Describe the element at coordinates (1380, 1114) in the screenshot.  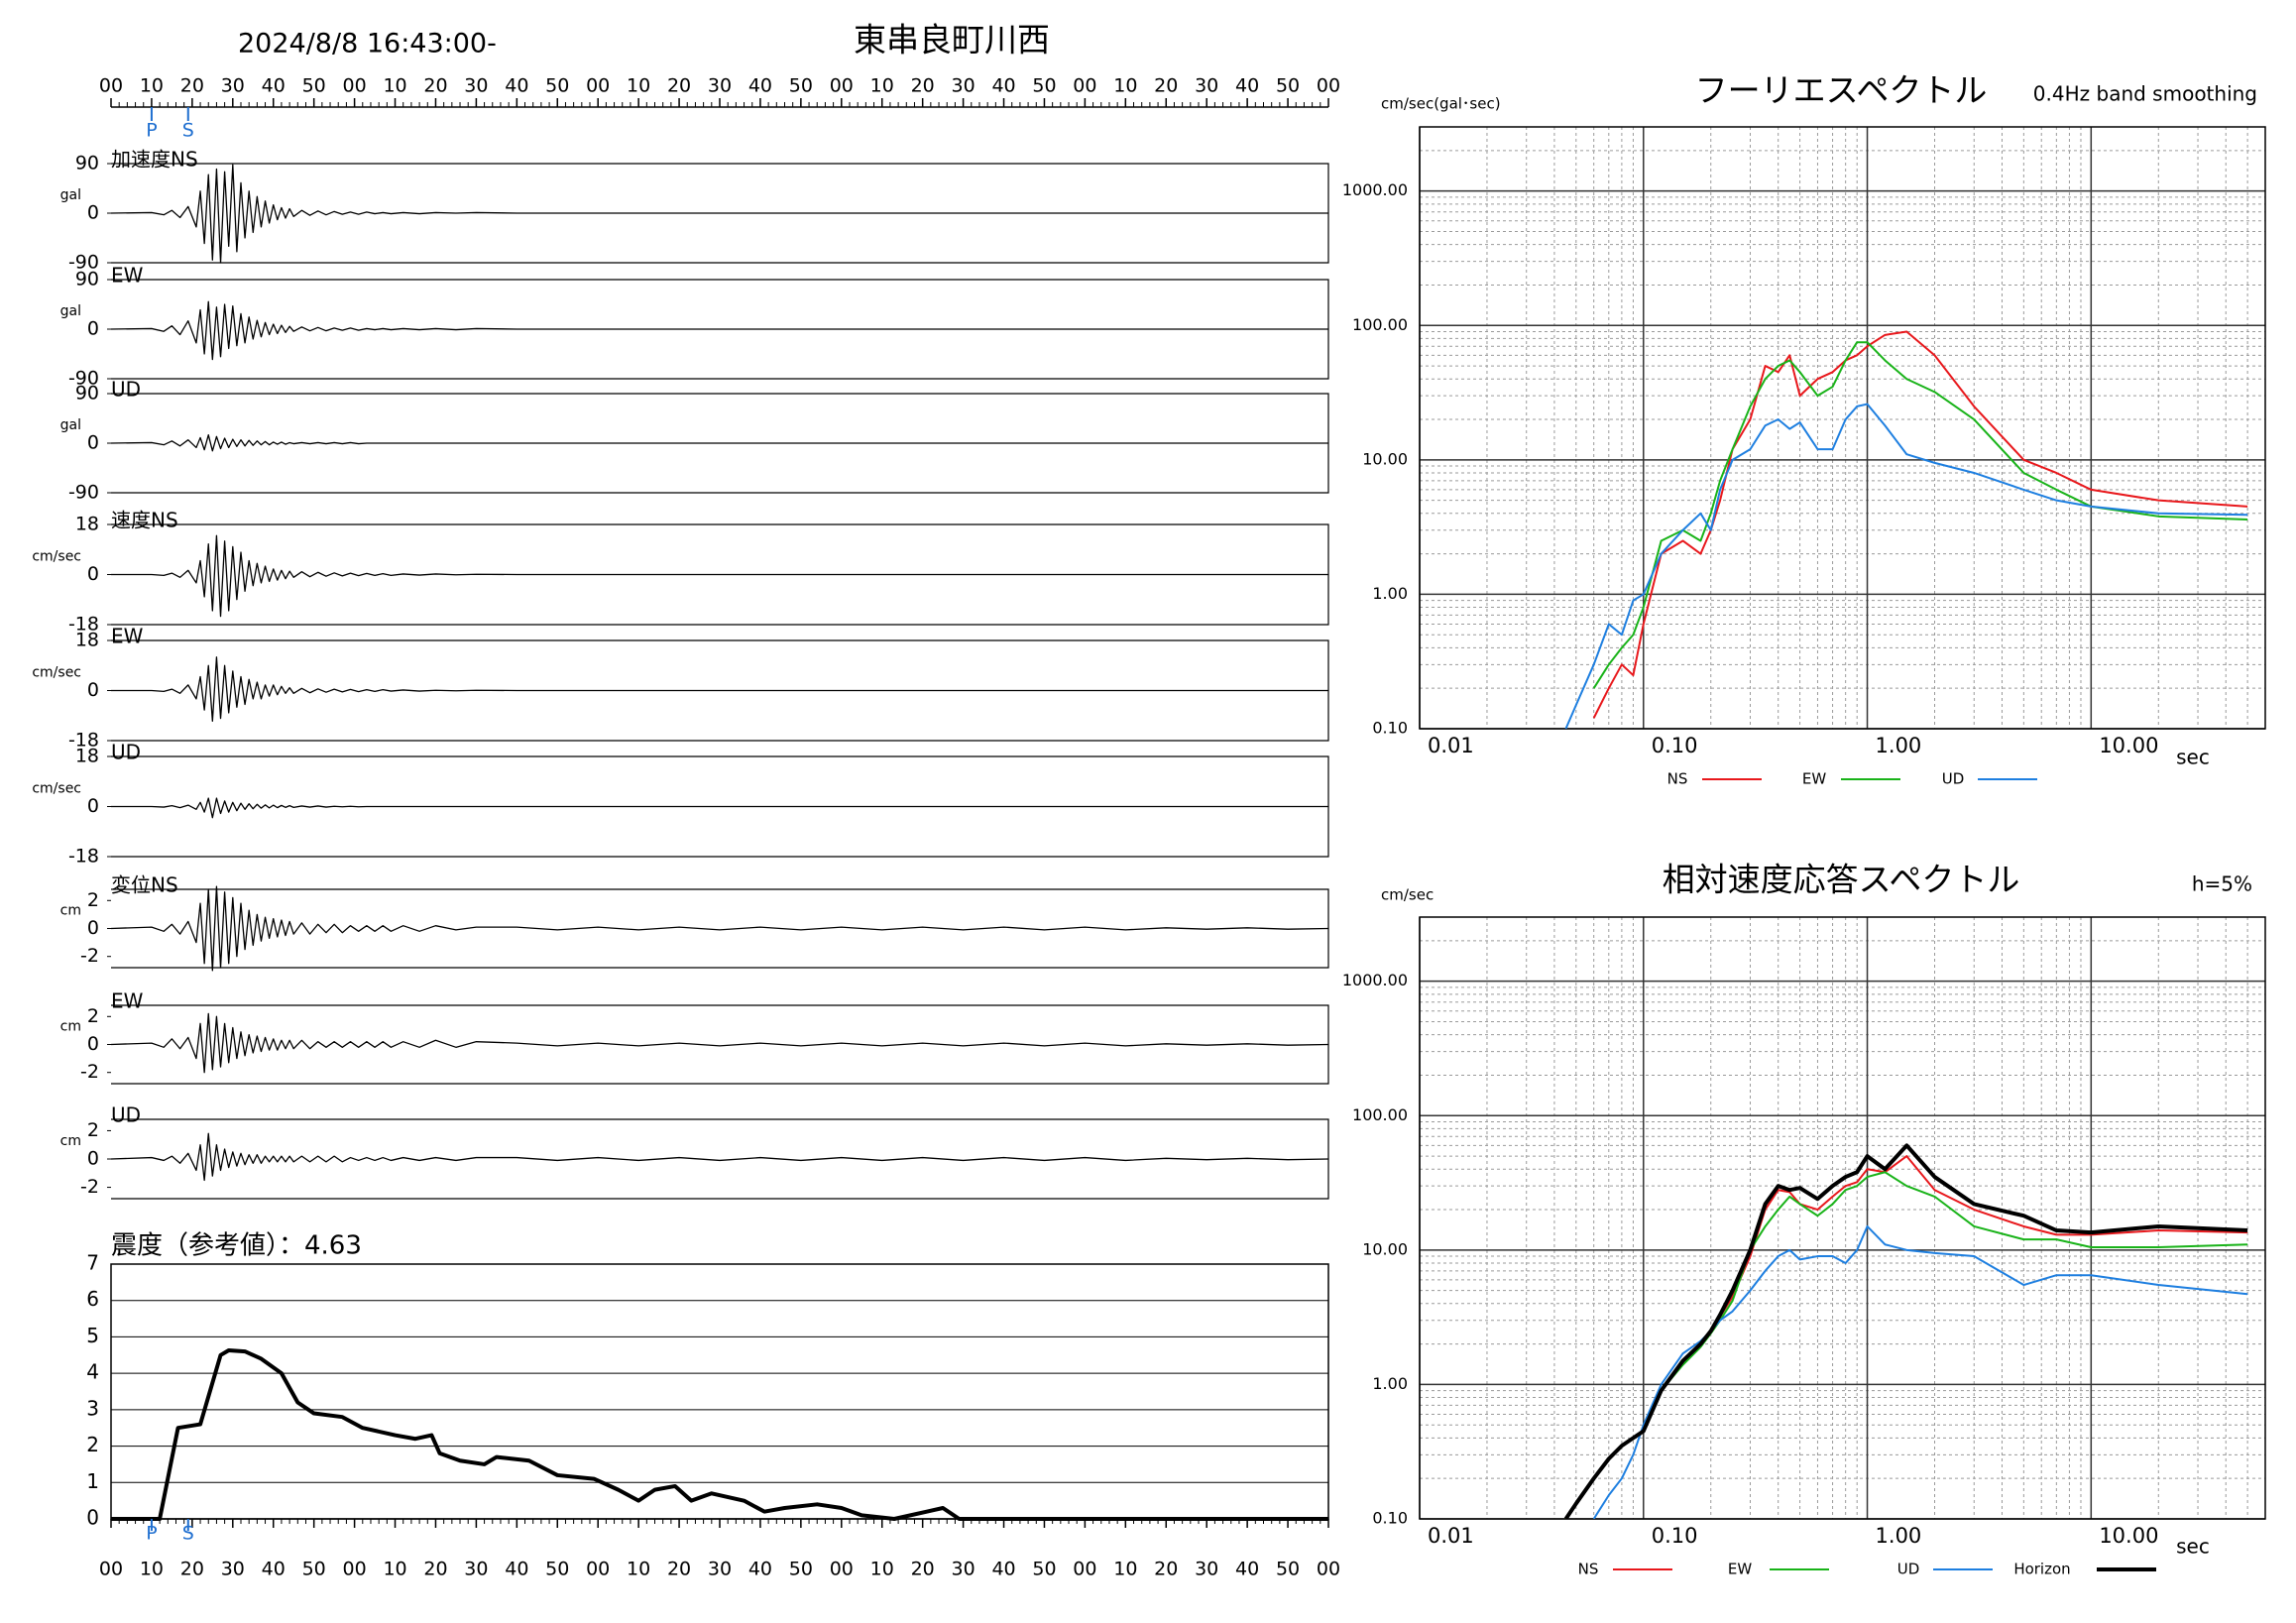
I see `y-tick-label: 100.00` at that location.